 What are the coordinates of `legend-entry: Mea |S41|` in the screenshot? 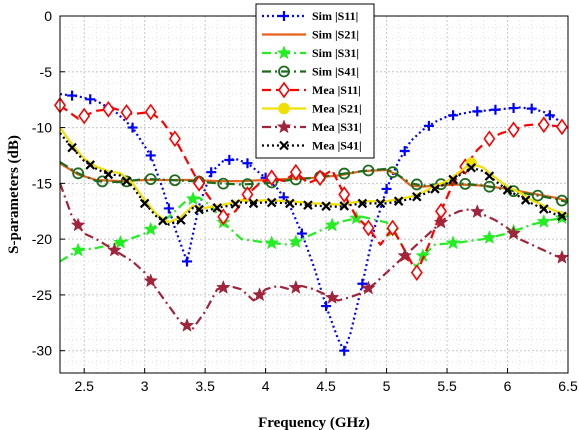 It's located at (312, 146).